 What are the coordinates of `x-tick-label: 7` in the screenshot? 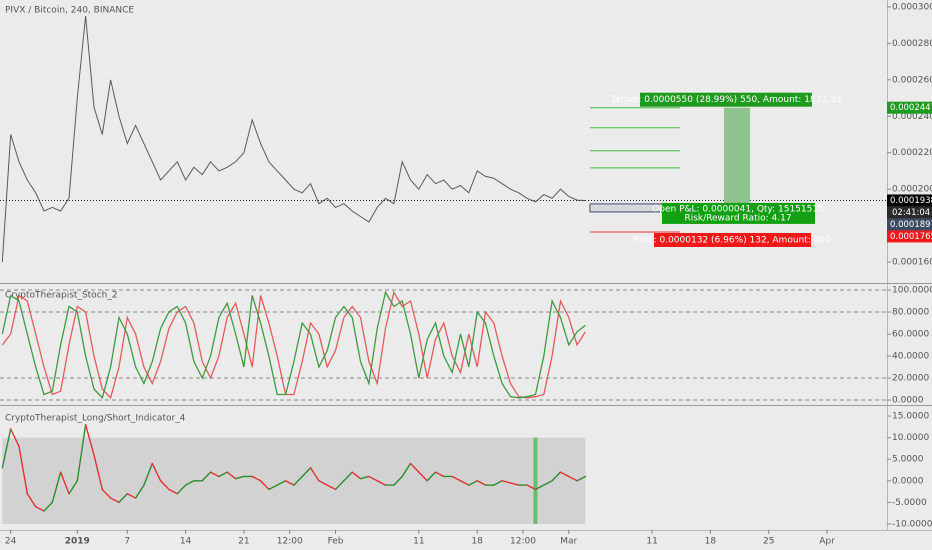 It's located at (127, 542).